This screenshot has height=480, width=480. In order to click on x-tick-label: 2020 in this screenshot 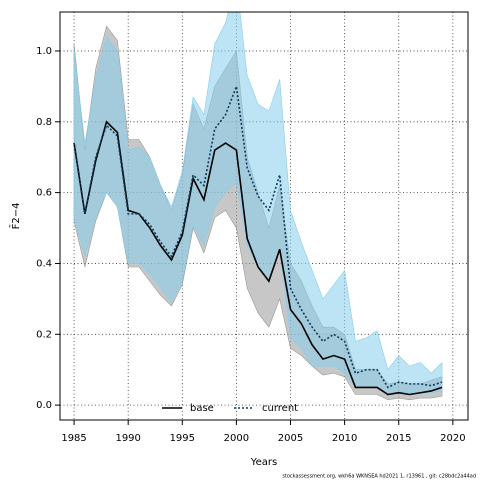, I will do `click(452, 438)`.